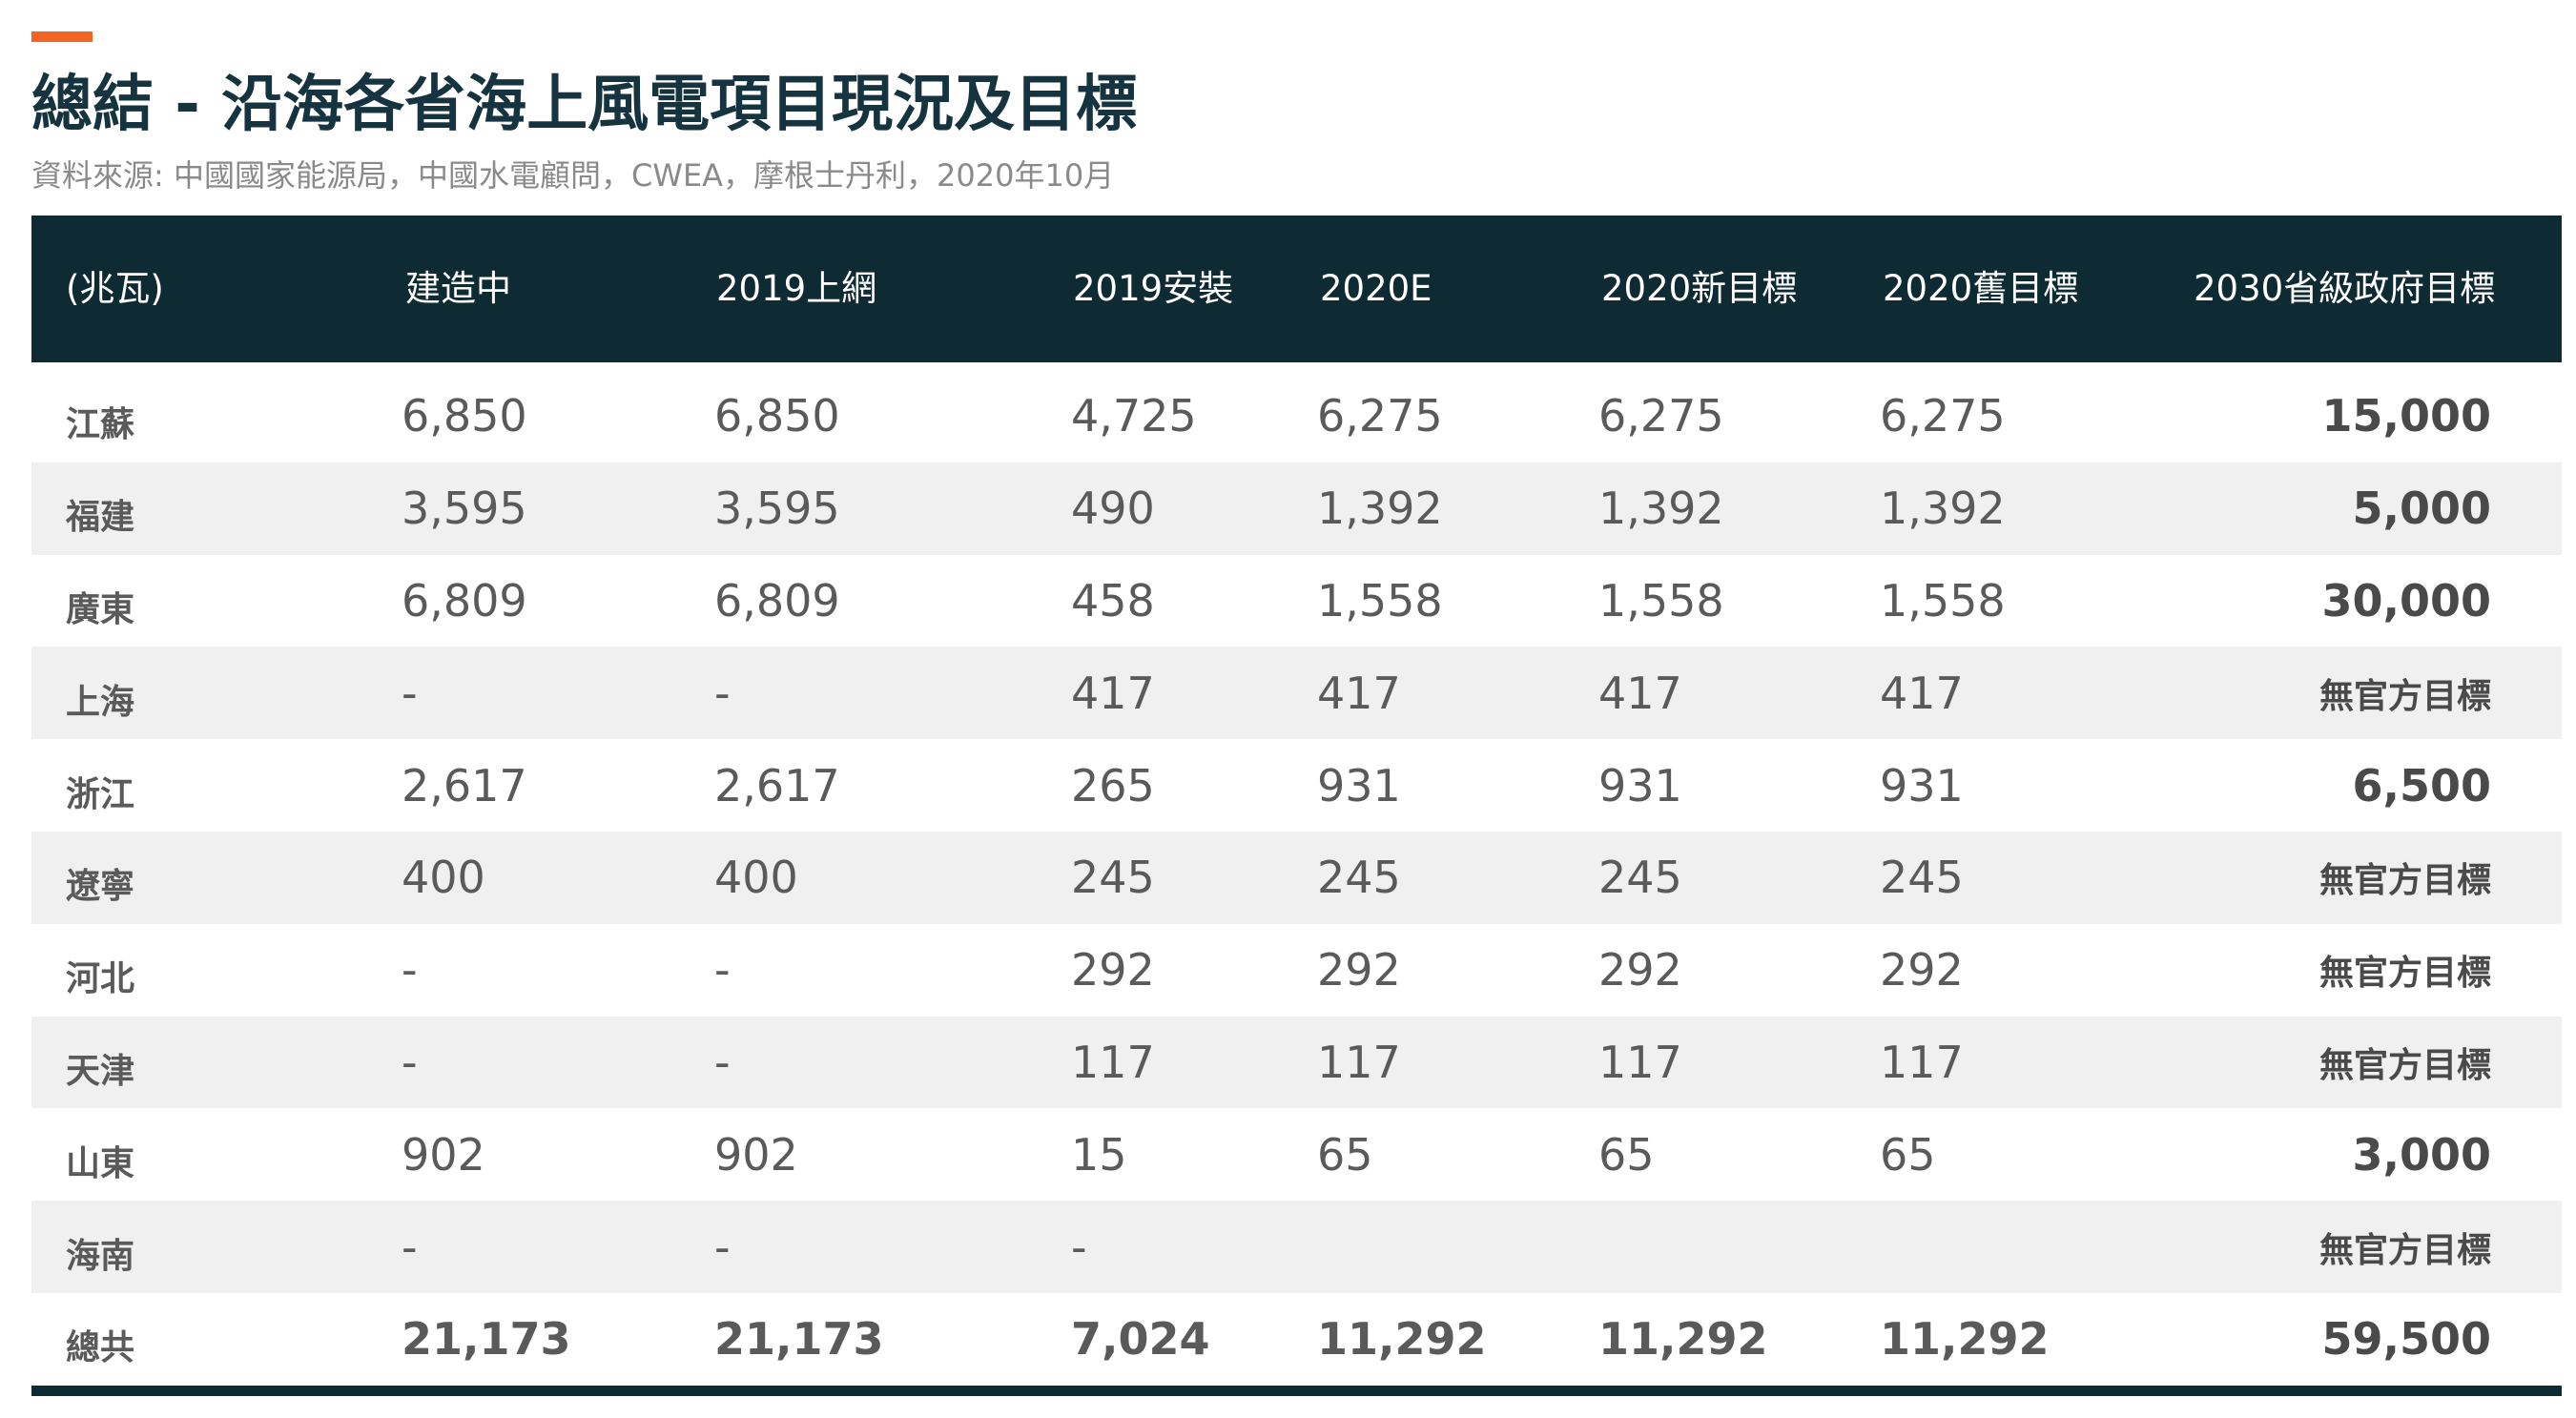 The width and height of the screenshot is (2576, 1418). What do you see at coordinates (1376, 288) in the screenshot?
I see `header-2020e: 2020E` at bounding box center [1376, 288].